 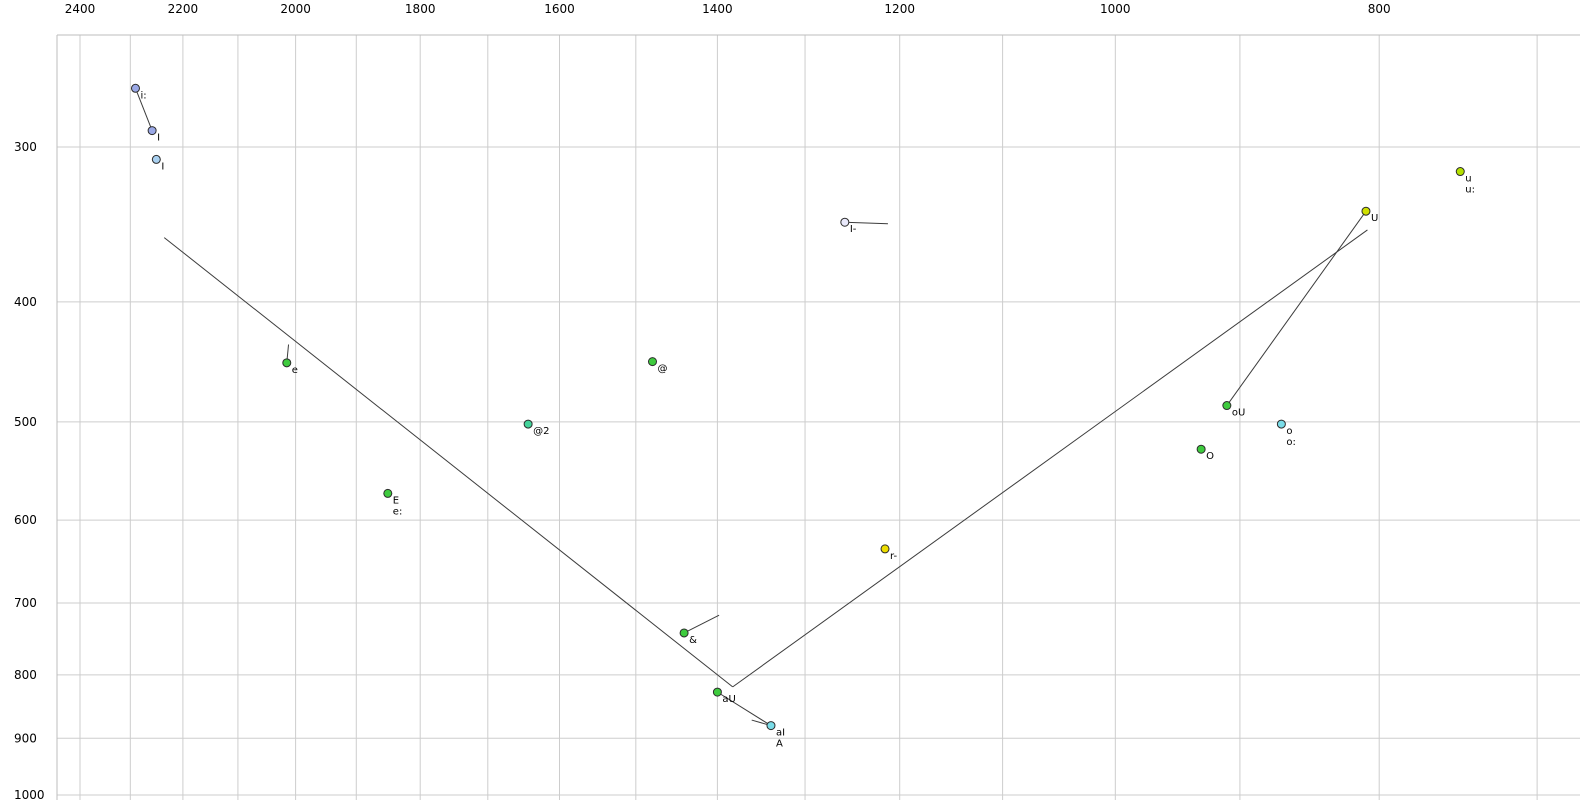 What do you see at coordinates (779, 744) in the screenshot?
I see `vowel-point-label: A` at bounding box center [779, 744].